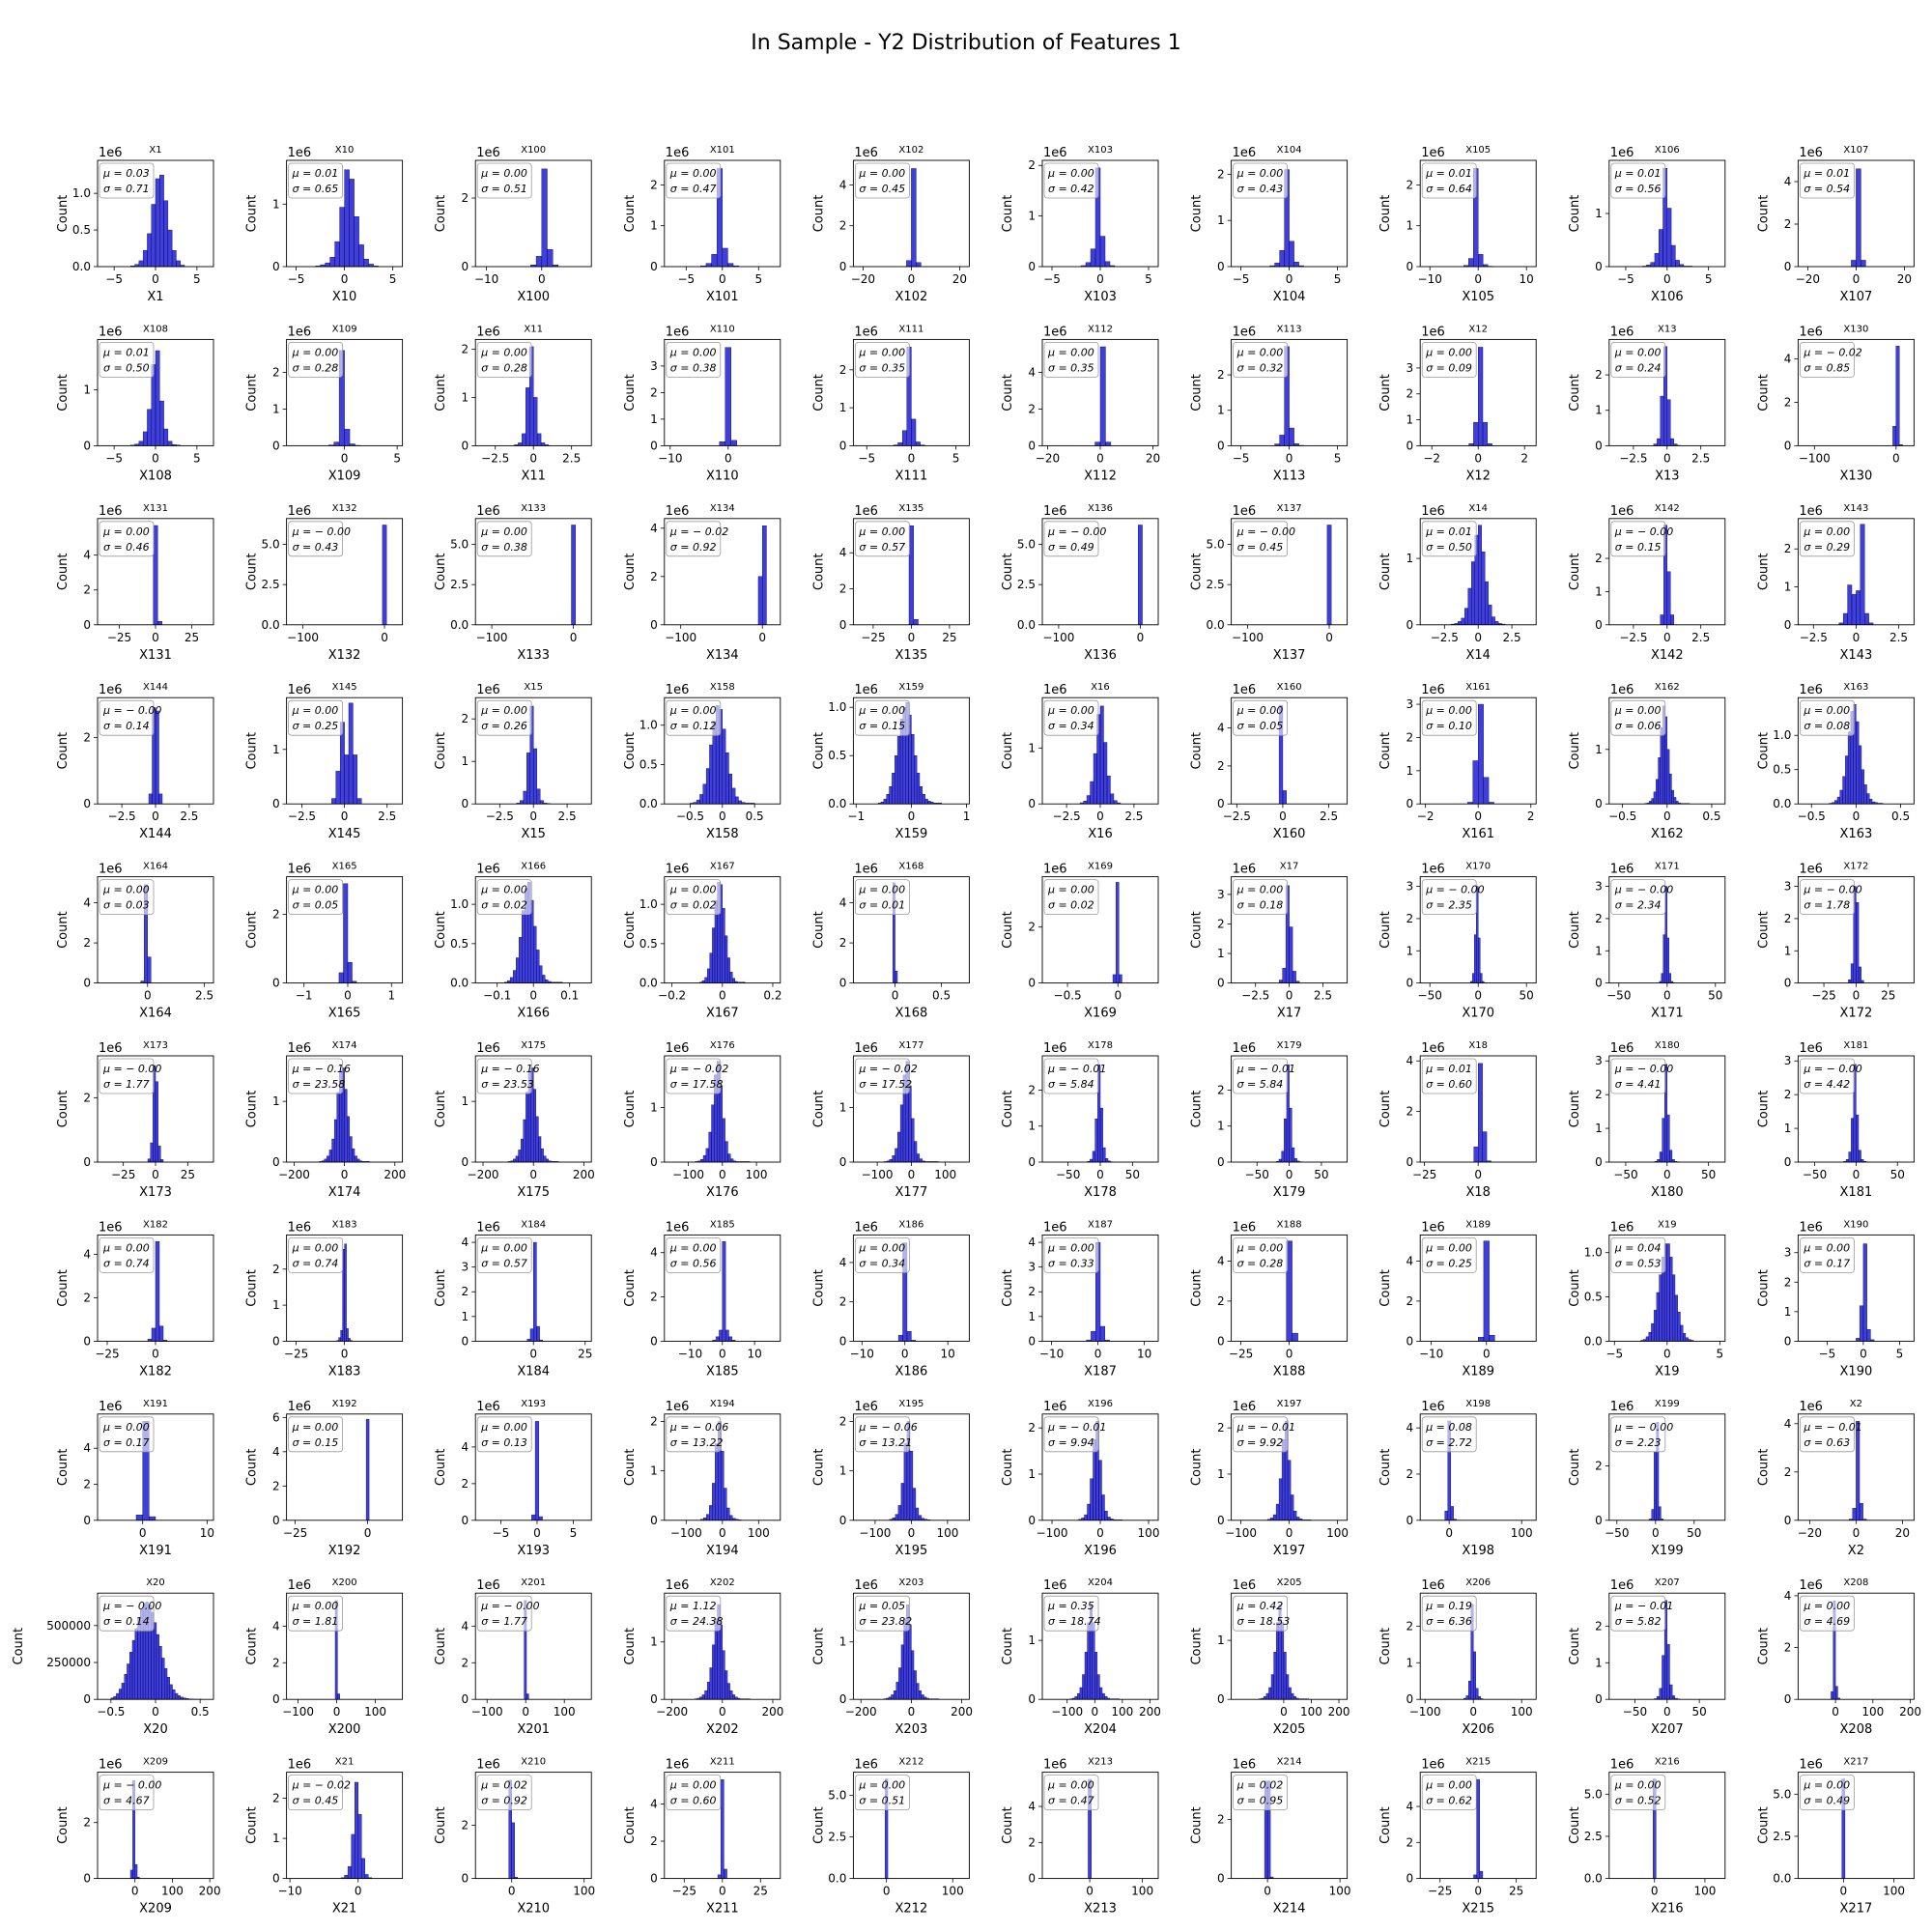  What do you see at coordinates (1593, 1879) in the screenshot?
I see `y-tick-label: 0.0` at bounding box center [1593, 1879].